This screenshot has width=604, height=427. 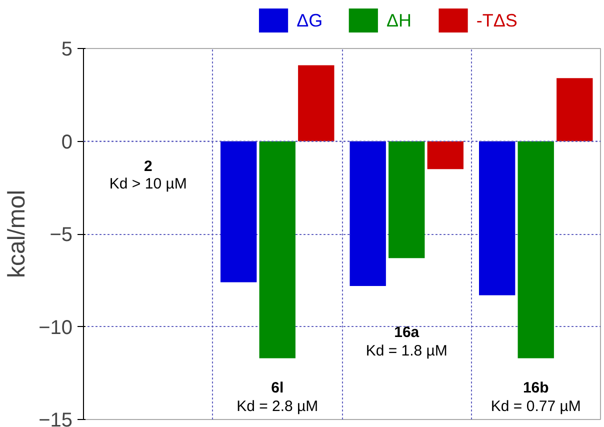 I want to click on x-tick-label: 2, so click(x=148, y=166).